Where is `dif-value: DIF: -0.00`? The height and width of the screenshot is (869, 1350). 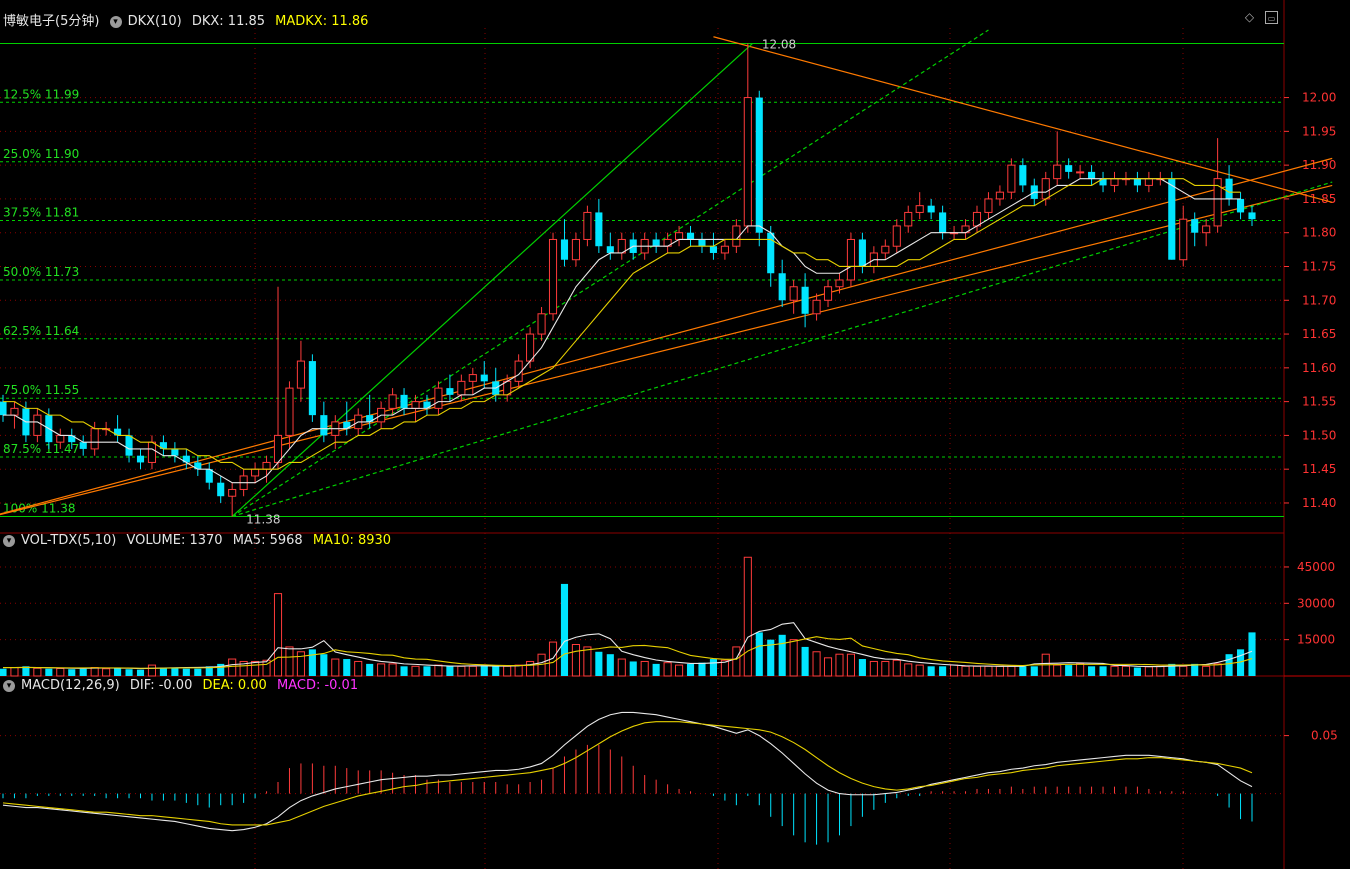
dif-value: DIF: -0.00 is located at coordinates (161, 685).